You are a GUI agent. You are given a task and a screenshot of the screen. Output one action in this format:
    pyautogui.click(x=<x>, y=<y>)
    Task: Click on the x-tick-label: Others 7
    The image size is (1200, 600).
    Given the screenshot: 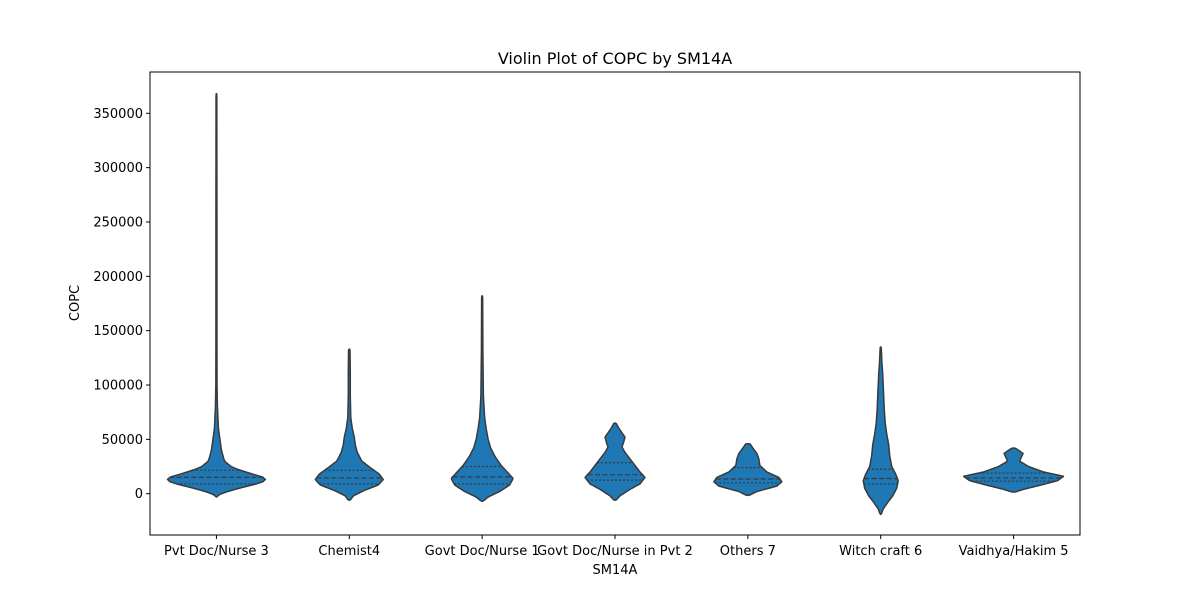 What is the action you would take?
    pyautogui.click(x=748, y=551)
    